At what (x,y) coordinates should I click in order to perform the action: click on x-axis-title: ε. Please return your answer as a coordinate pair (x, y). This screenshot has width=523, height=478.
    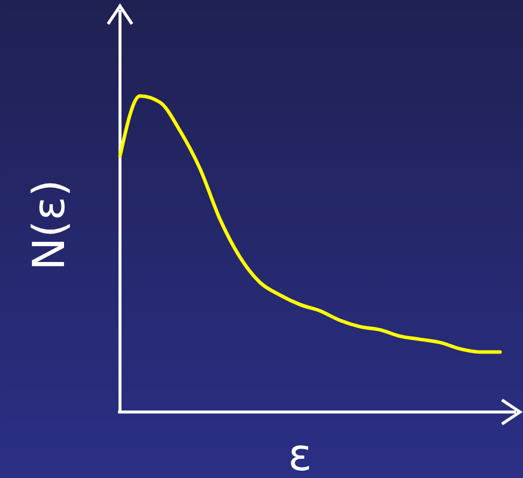
    Looking at the image, I should click on (300, 454).